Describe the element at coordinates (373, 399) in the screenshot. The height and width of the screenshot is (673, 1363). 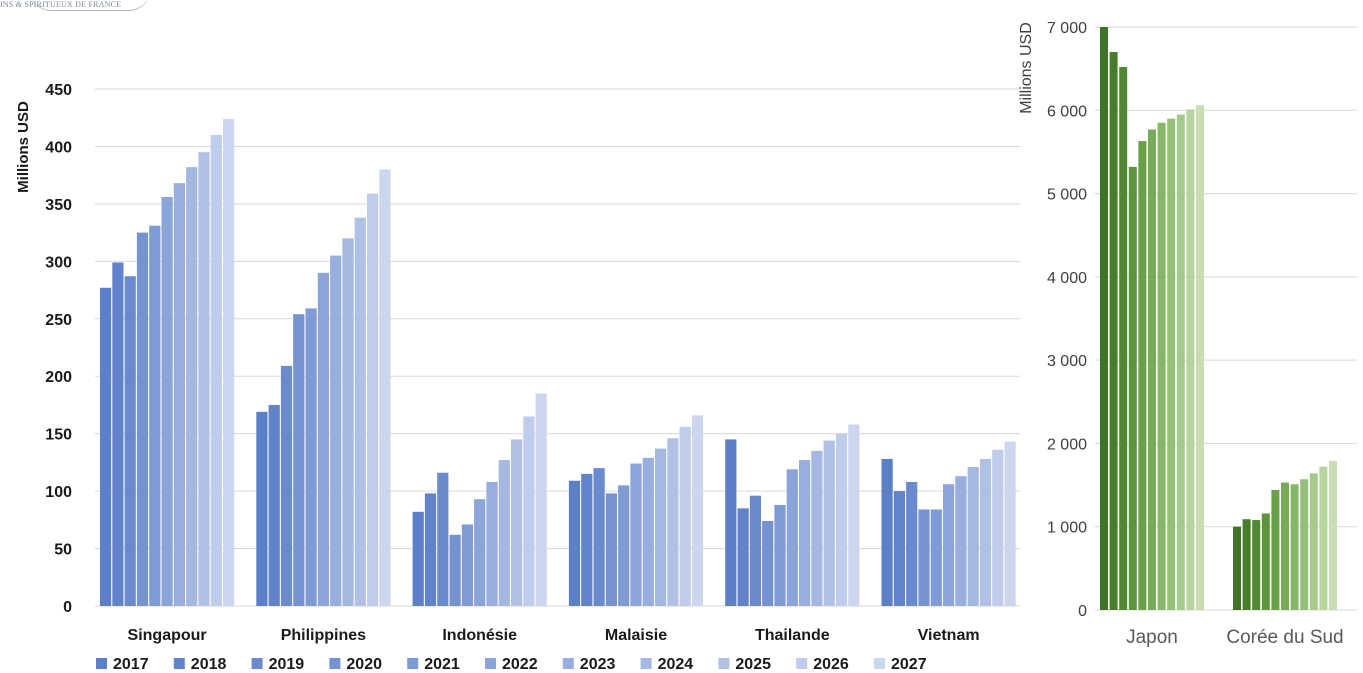
I see `bar-philippines-2026` at that location.